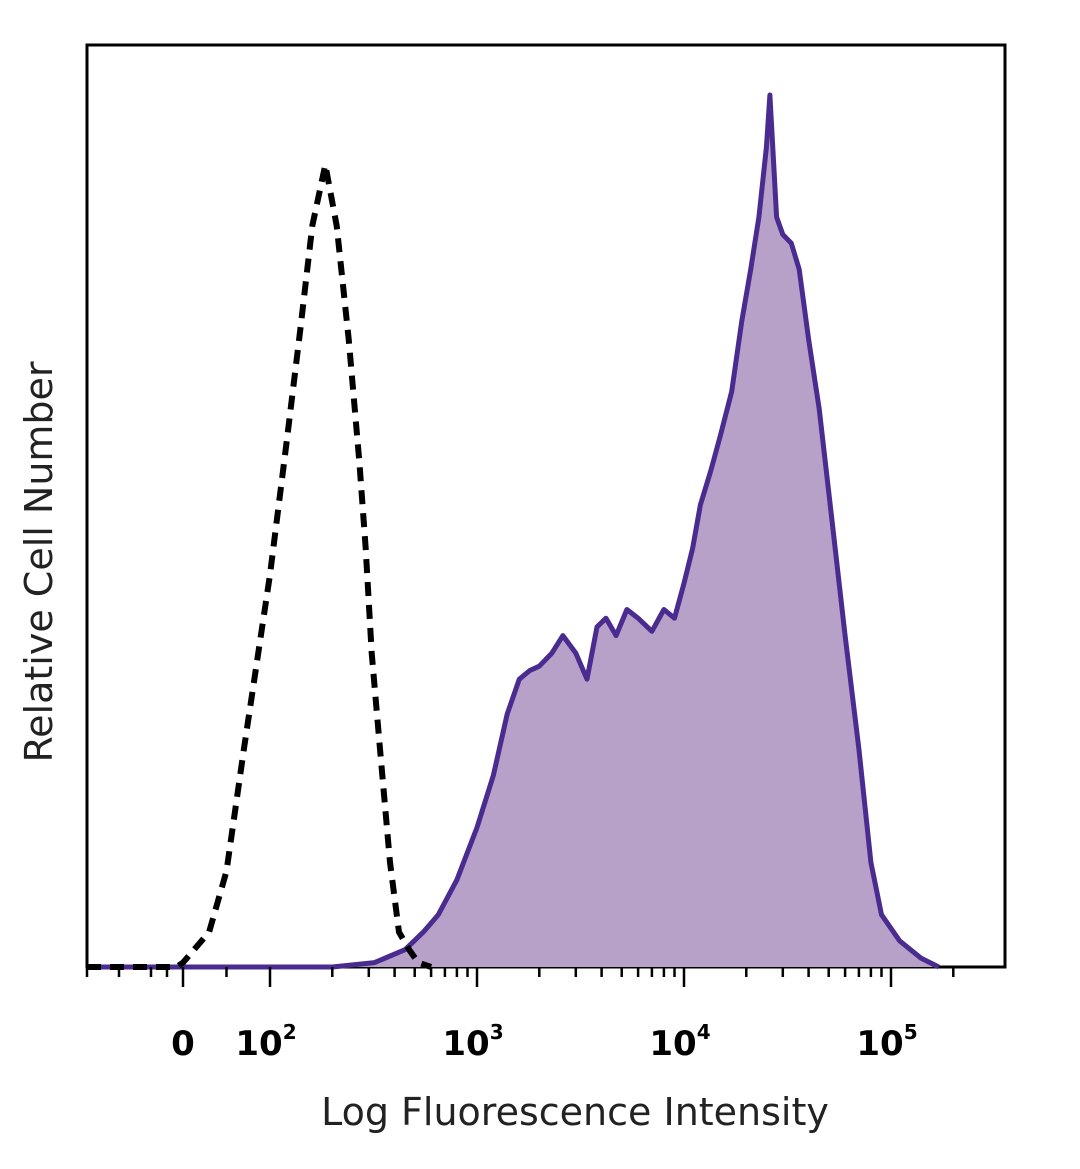  I want to click on x-tick-label: 104, so click(679, 1042).